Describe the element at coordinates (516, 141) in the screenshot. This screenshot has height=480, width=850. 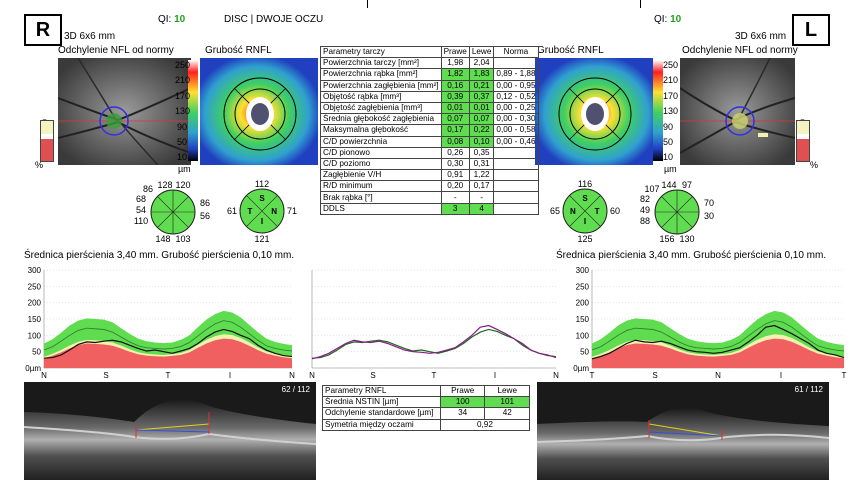
I see `disc-norm-value: 0,00 - 0,46` at that location.